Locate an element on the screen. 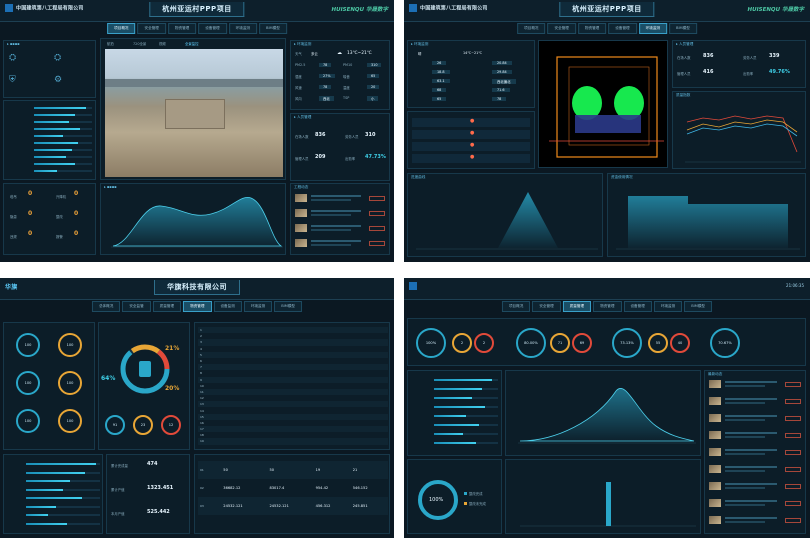 This screenshot has height=538, width=810. table-row: 12 is located at coordinates (293, 398).